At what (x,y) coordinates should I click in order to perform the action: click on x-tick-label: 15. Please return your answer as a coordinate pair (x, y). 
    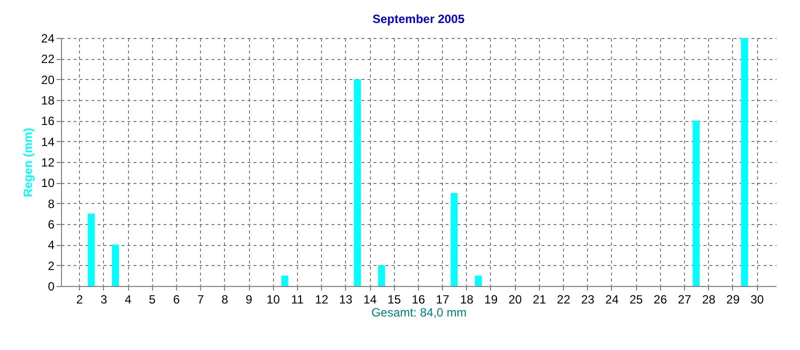
    Looking at the image, I should click on (395, 299).